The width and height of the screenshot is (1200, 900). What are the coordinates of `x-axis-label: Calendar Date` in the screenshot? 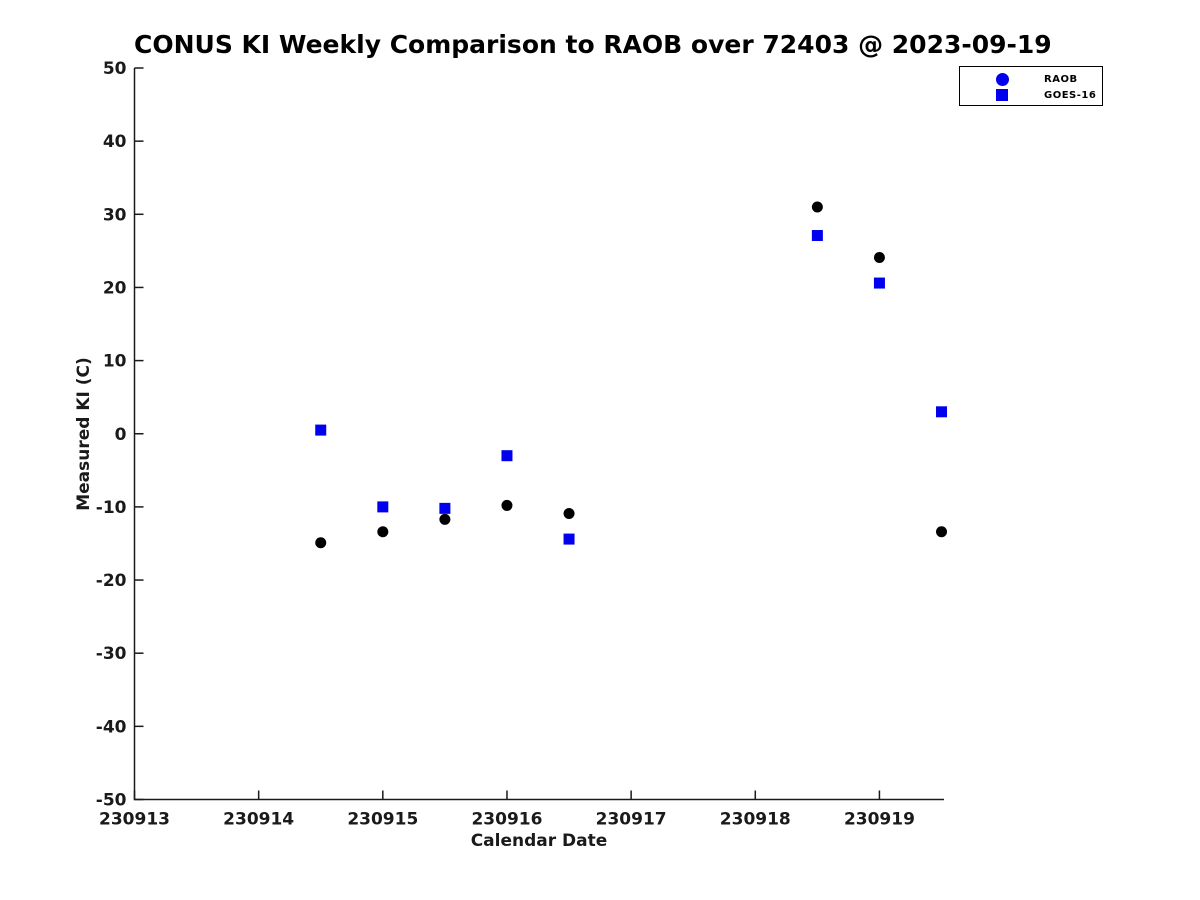 It's located at (539, 841).